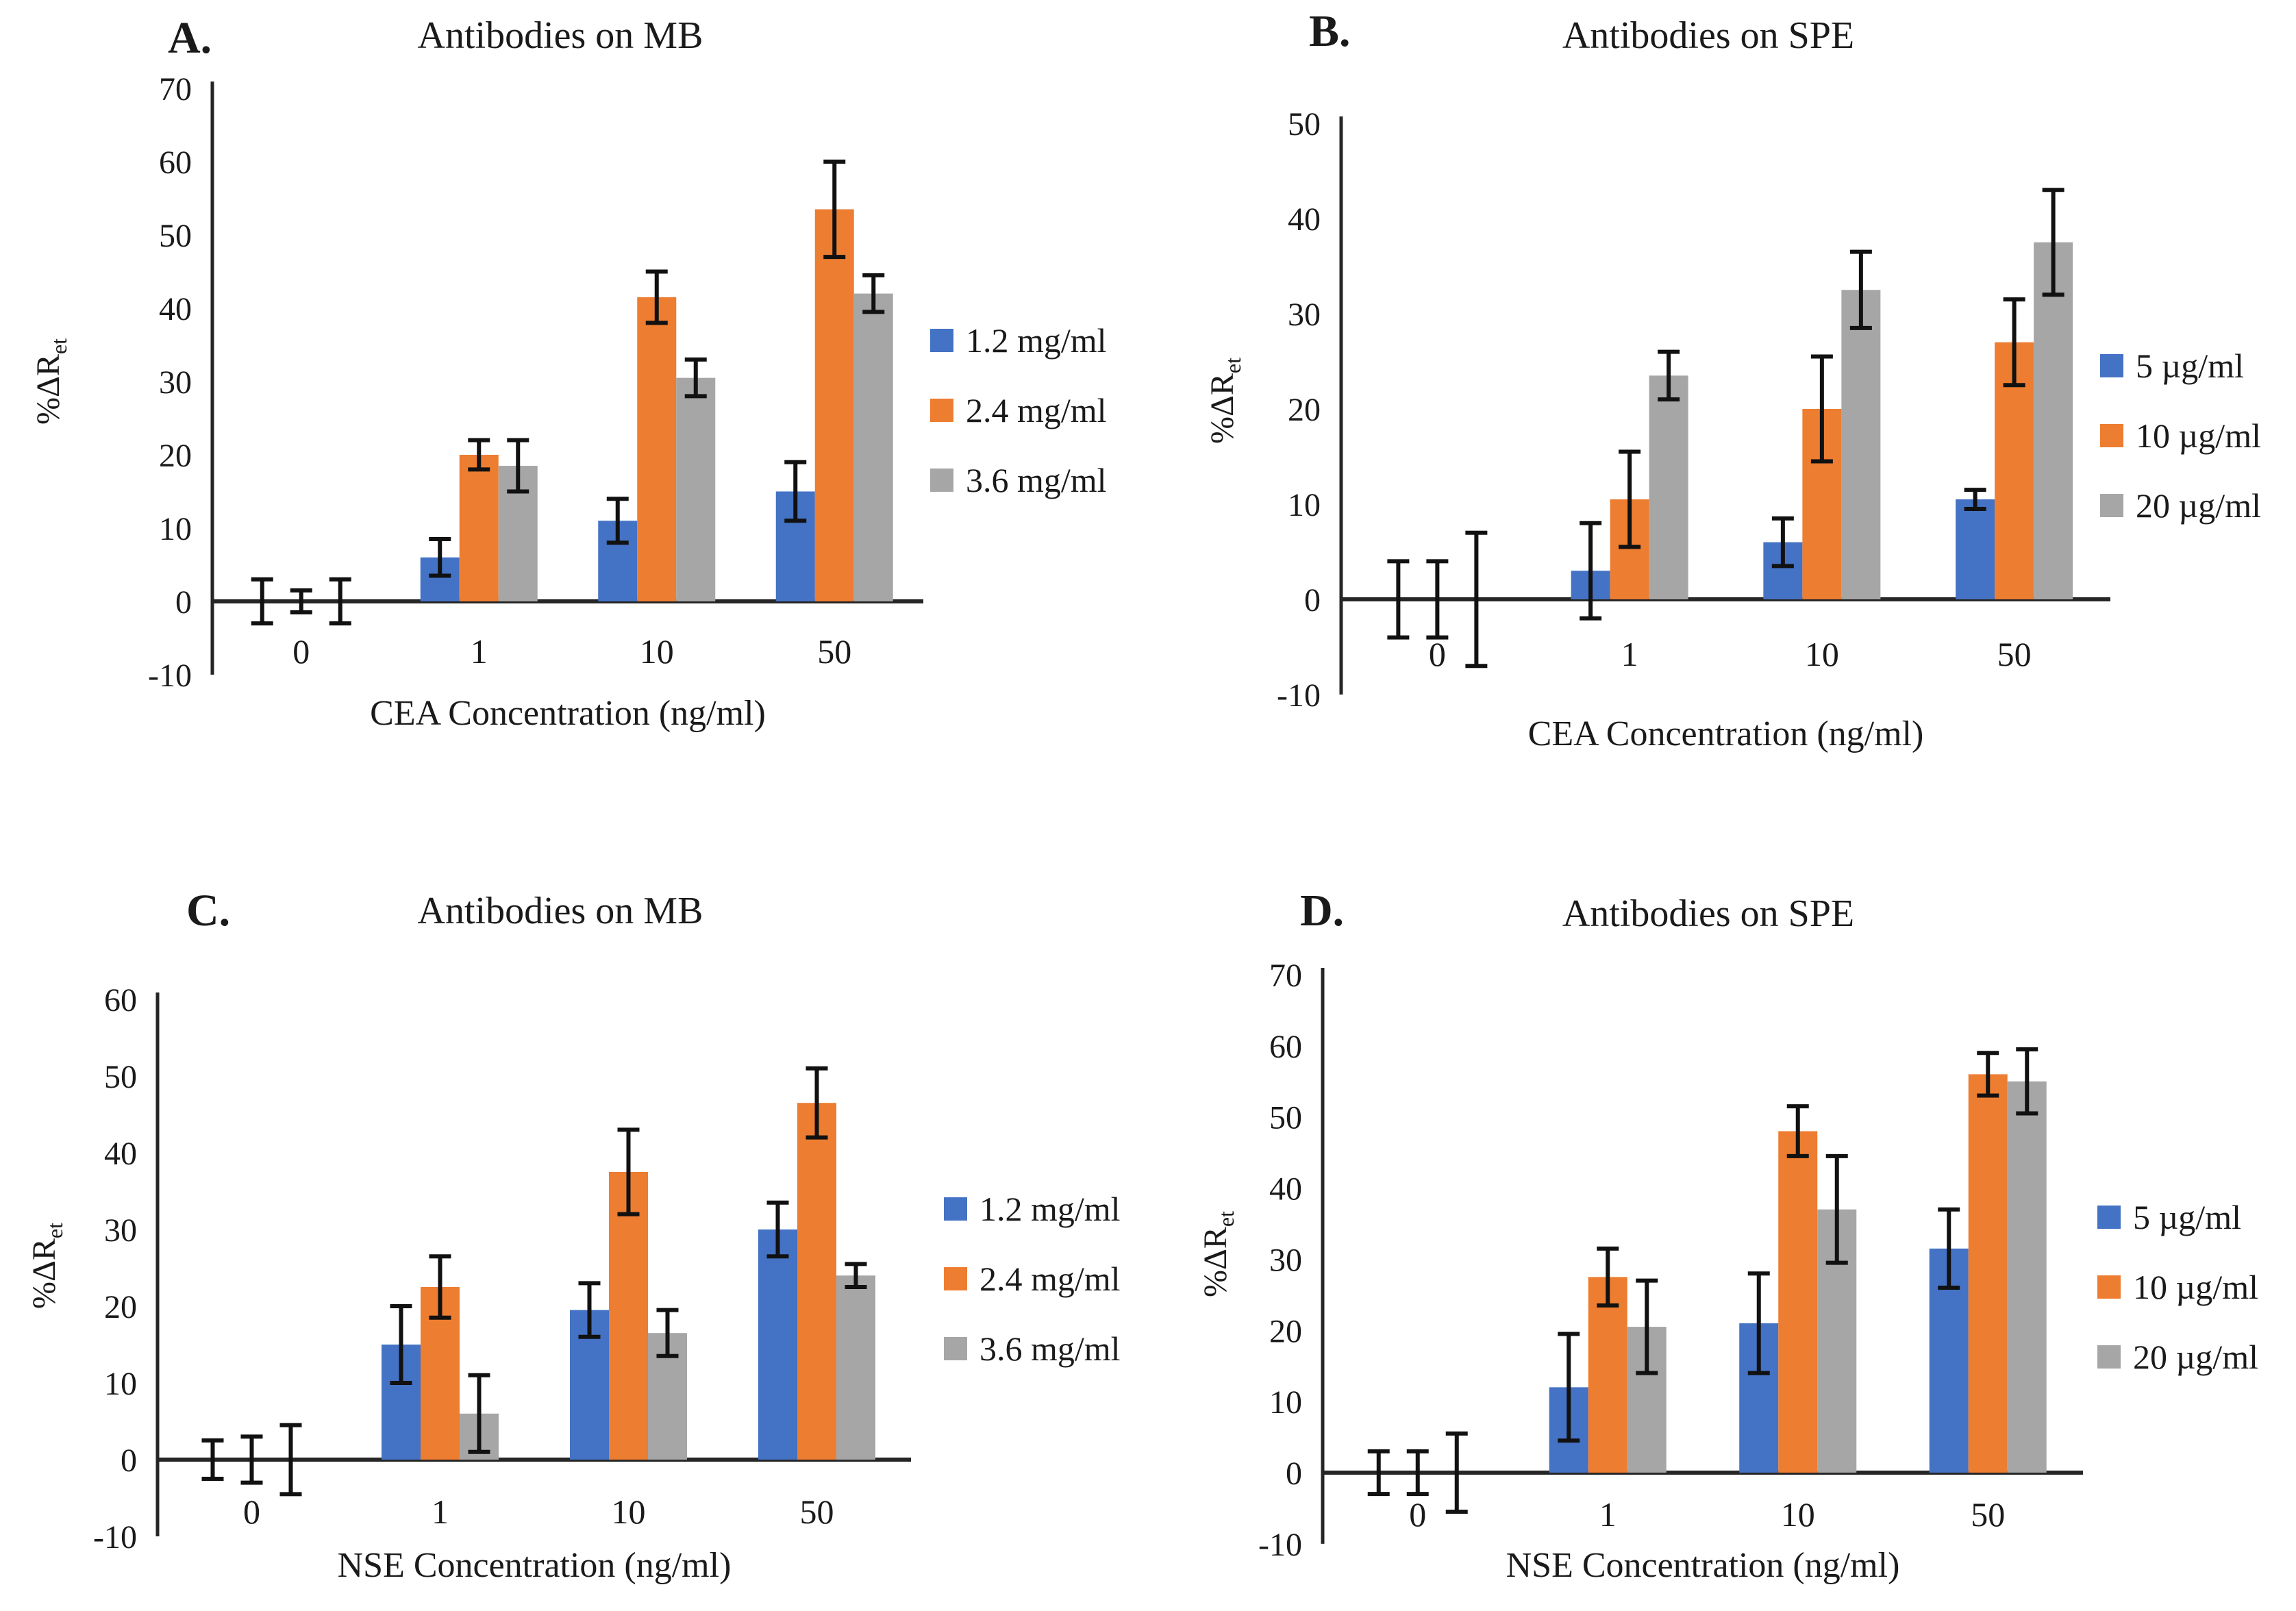  I want to click on panel-letter: B., so click(1330, 31).